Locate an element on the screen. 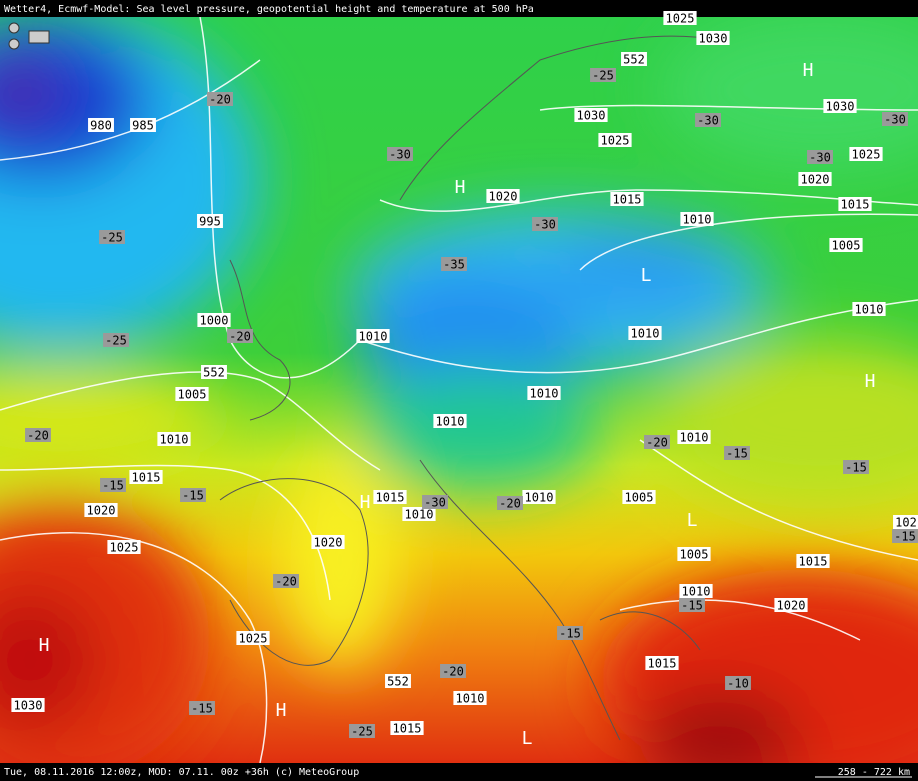  isobar-label-text: 102 is located at coordinates (906, 523).